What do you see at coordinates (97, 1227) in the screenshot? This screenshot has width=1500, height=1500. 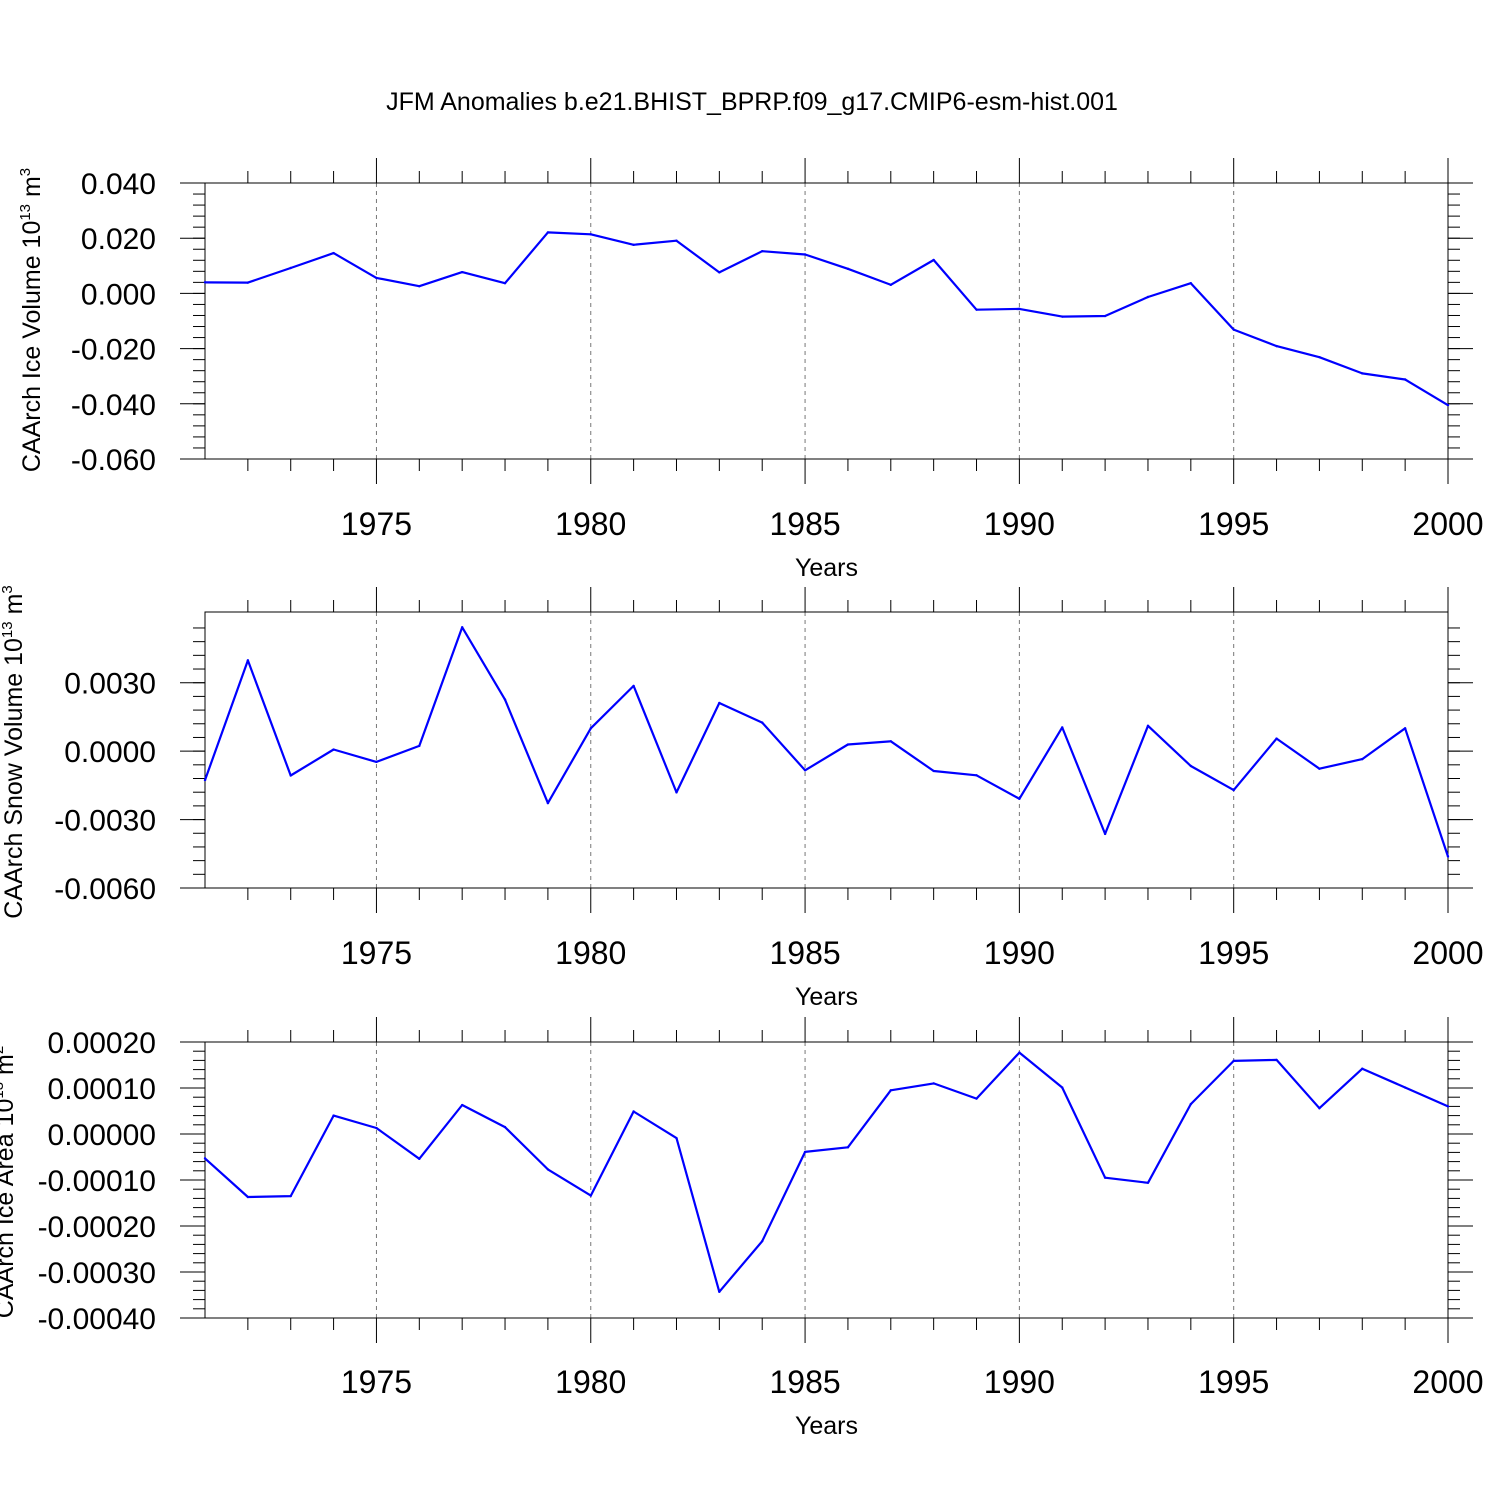 I see `y-tick-label: -0.00020` at bounding box center [97, 1227].